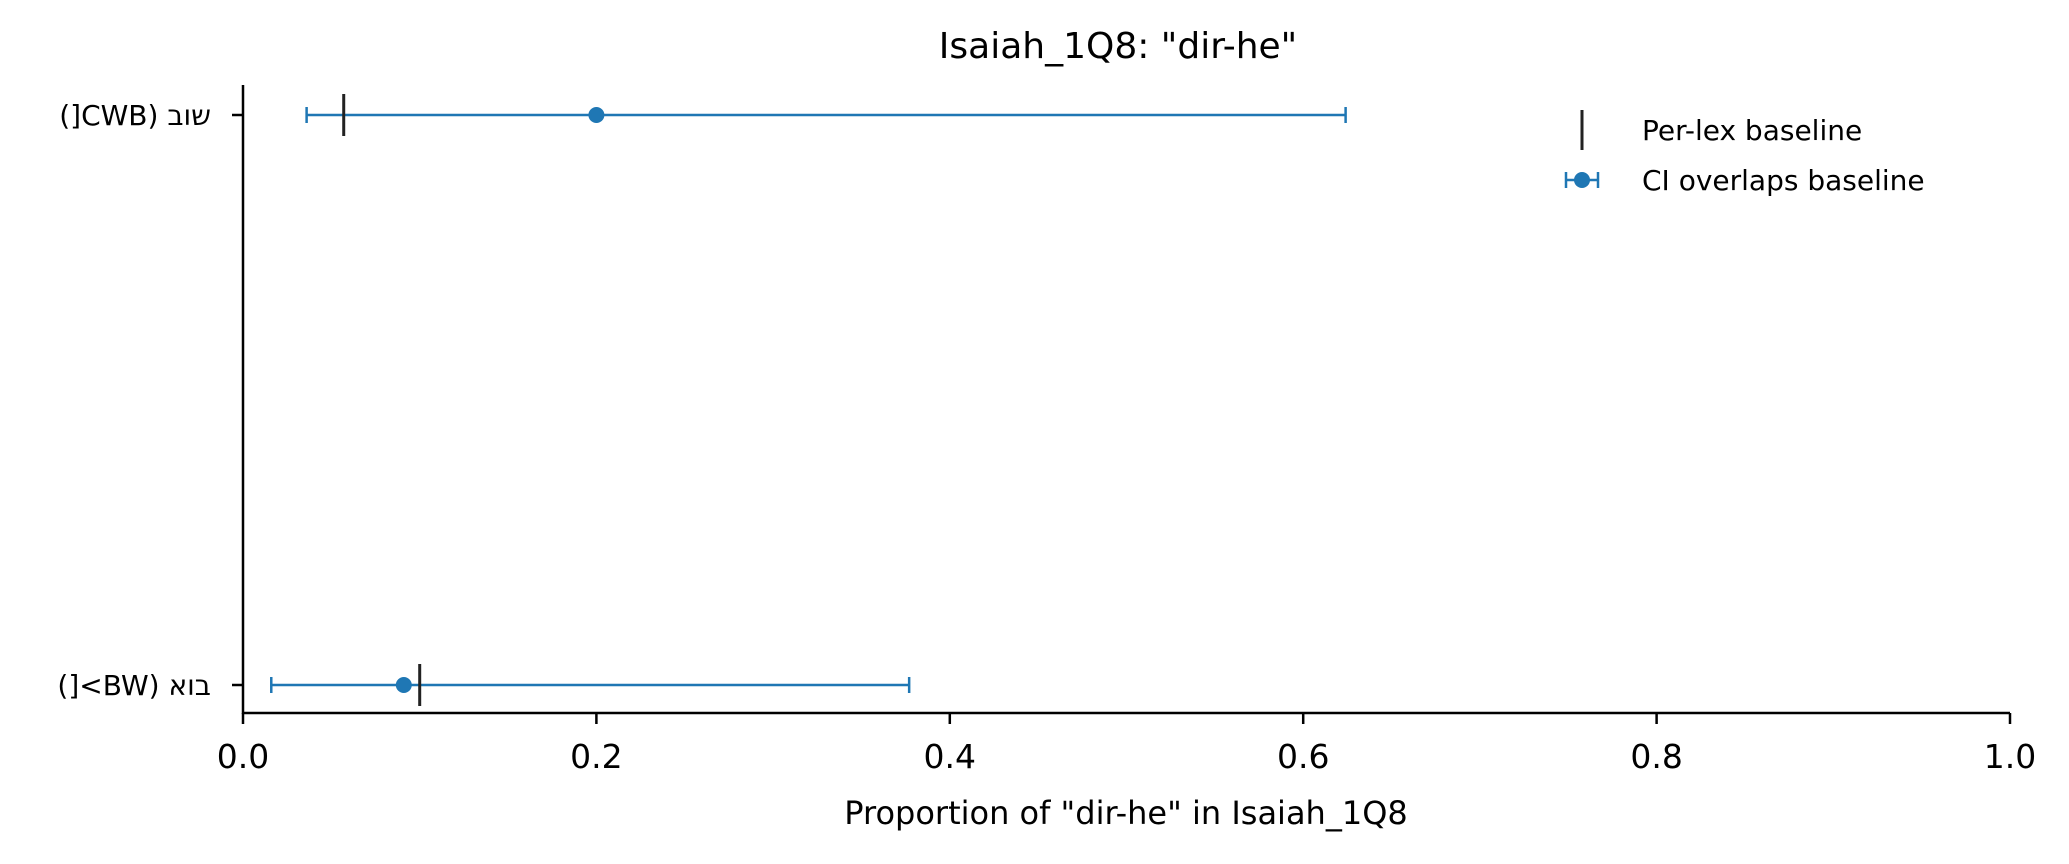 The image size is (2069, 864). What do you see at coordinates (243, 756) in the screenshot?
I see `x-tick-label: 0.0` at bounding box center [243, 756].